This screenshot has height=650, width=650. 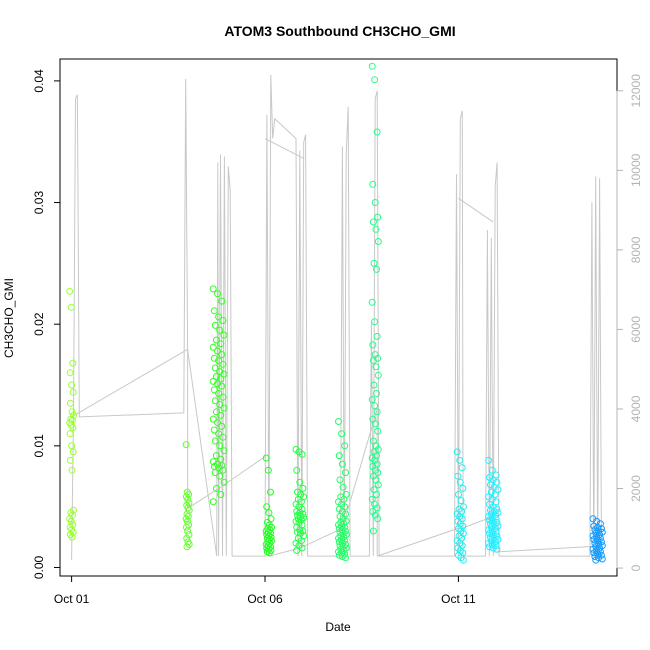 I want to click on y2-tick-label-3: 6000, so click(x=636, y=329).